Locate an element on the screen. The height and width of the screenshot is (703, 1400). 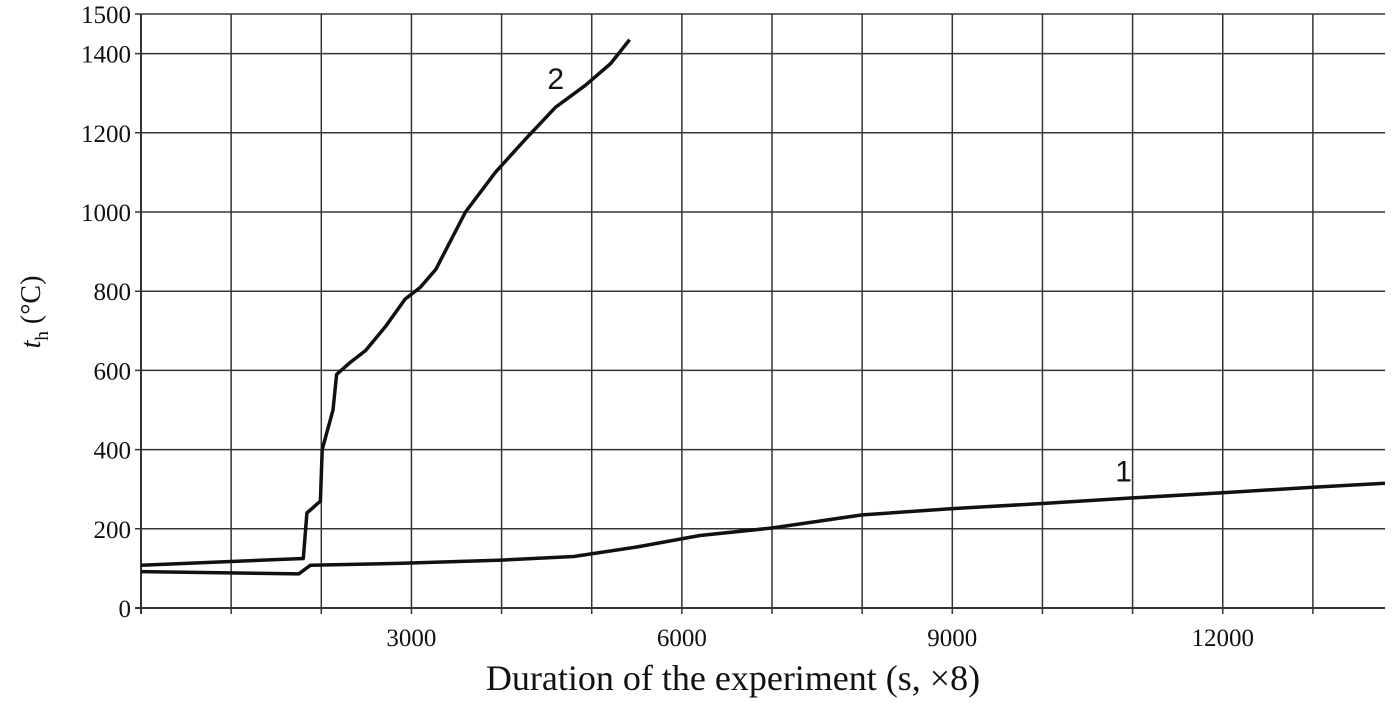
x-tick-label: 3000 is located at coordinates (411, 638).